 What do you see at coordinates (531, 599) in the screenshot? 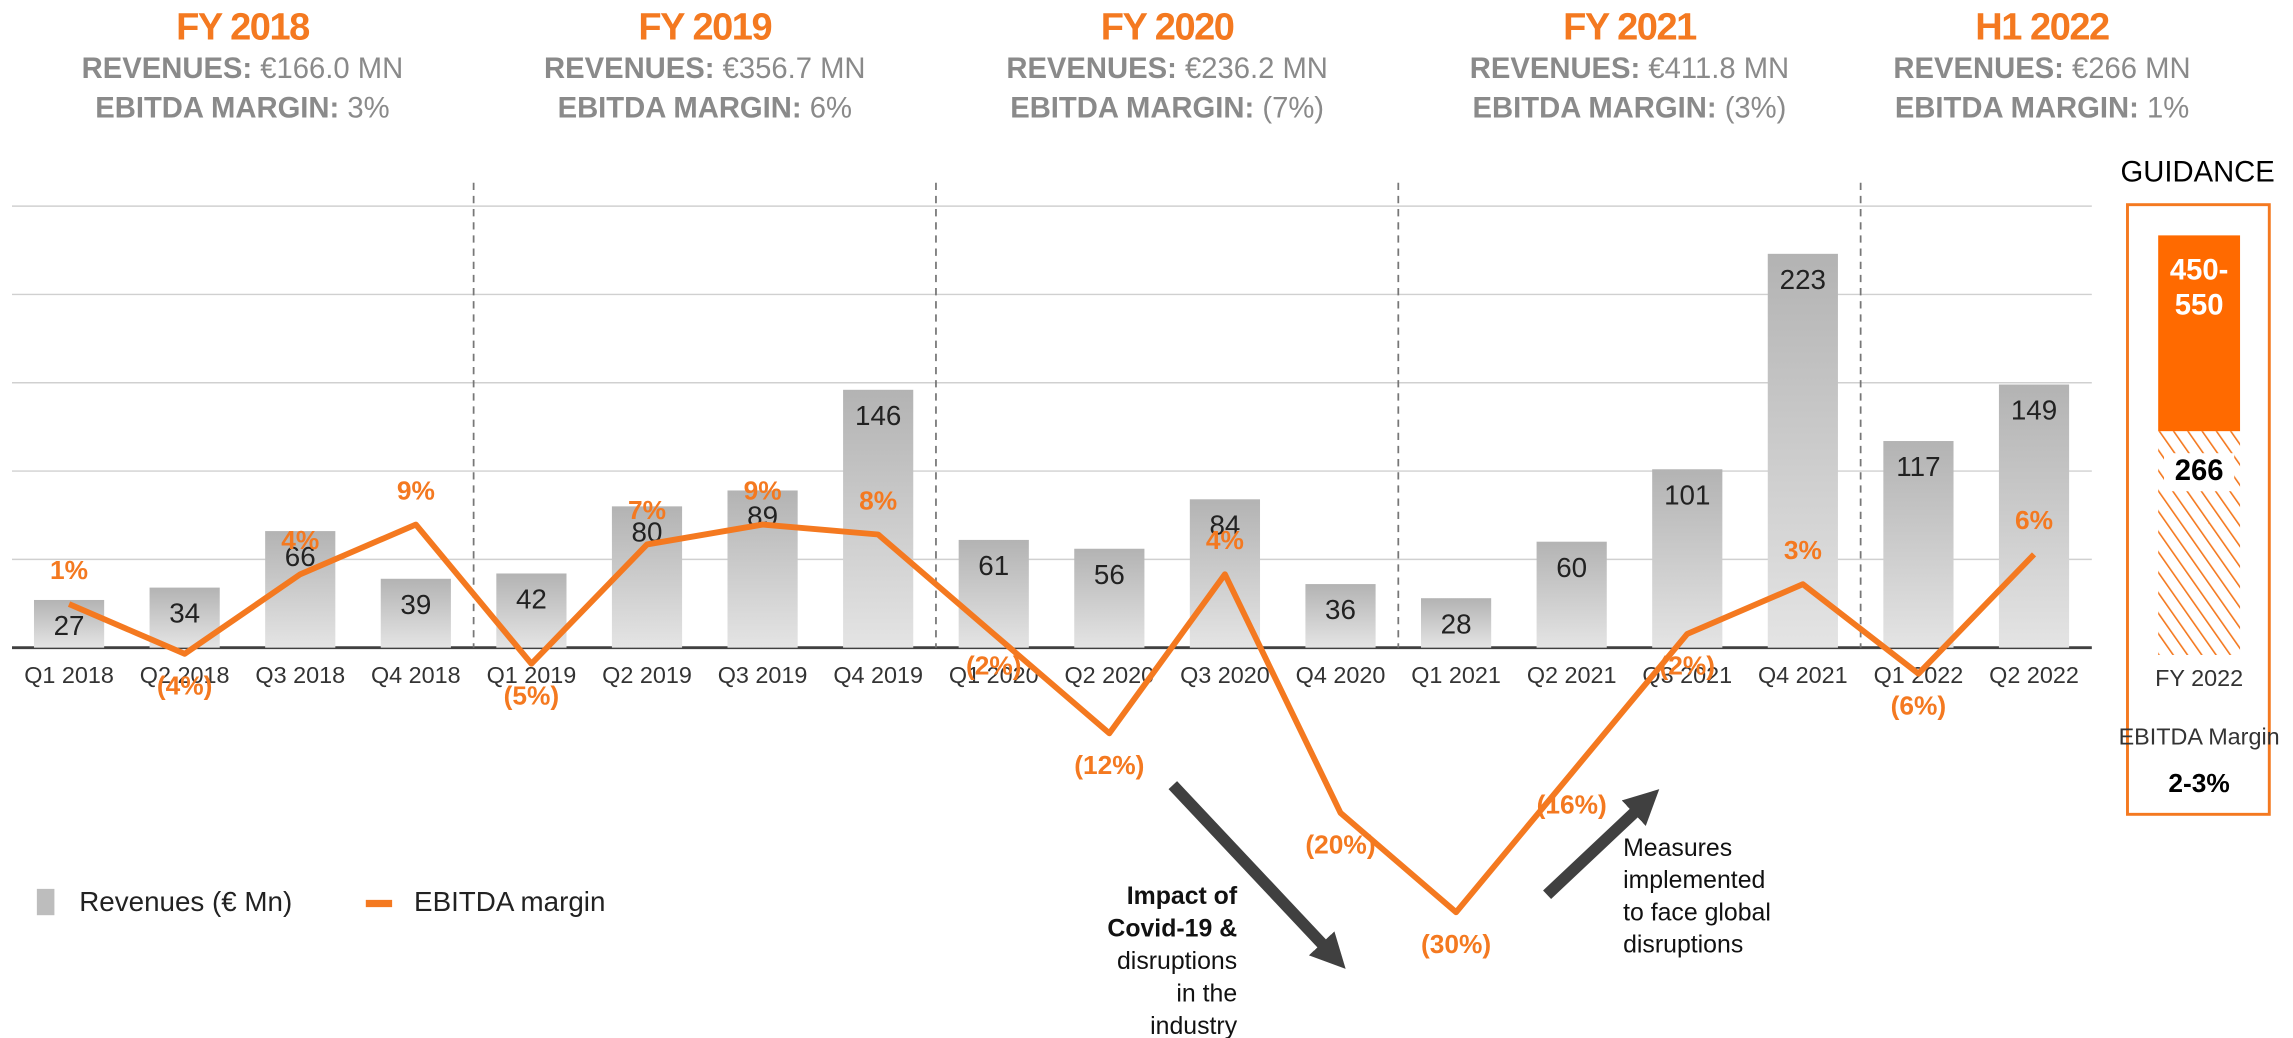
I see `bar-label: 42` at bounding box center [531, 599].